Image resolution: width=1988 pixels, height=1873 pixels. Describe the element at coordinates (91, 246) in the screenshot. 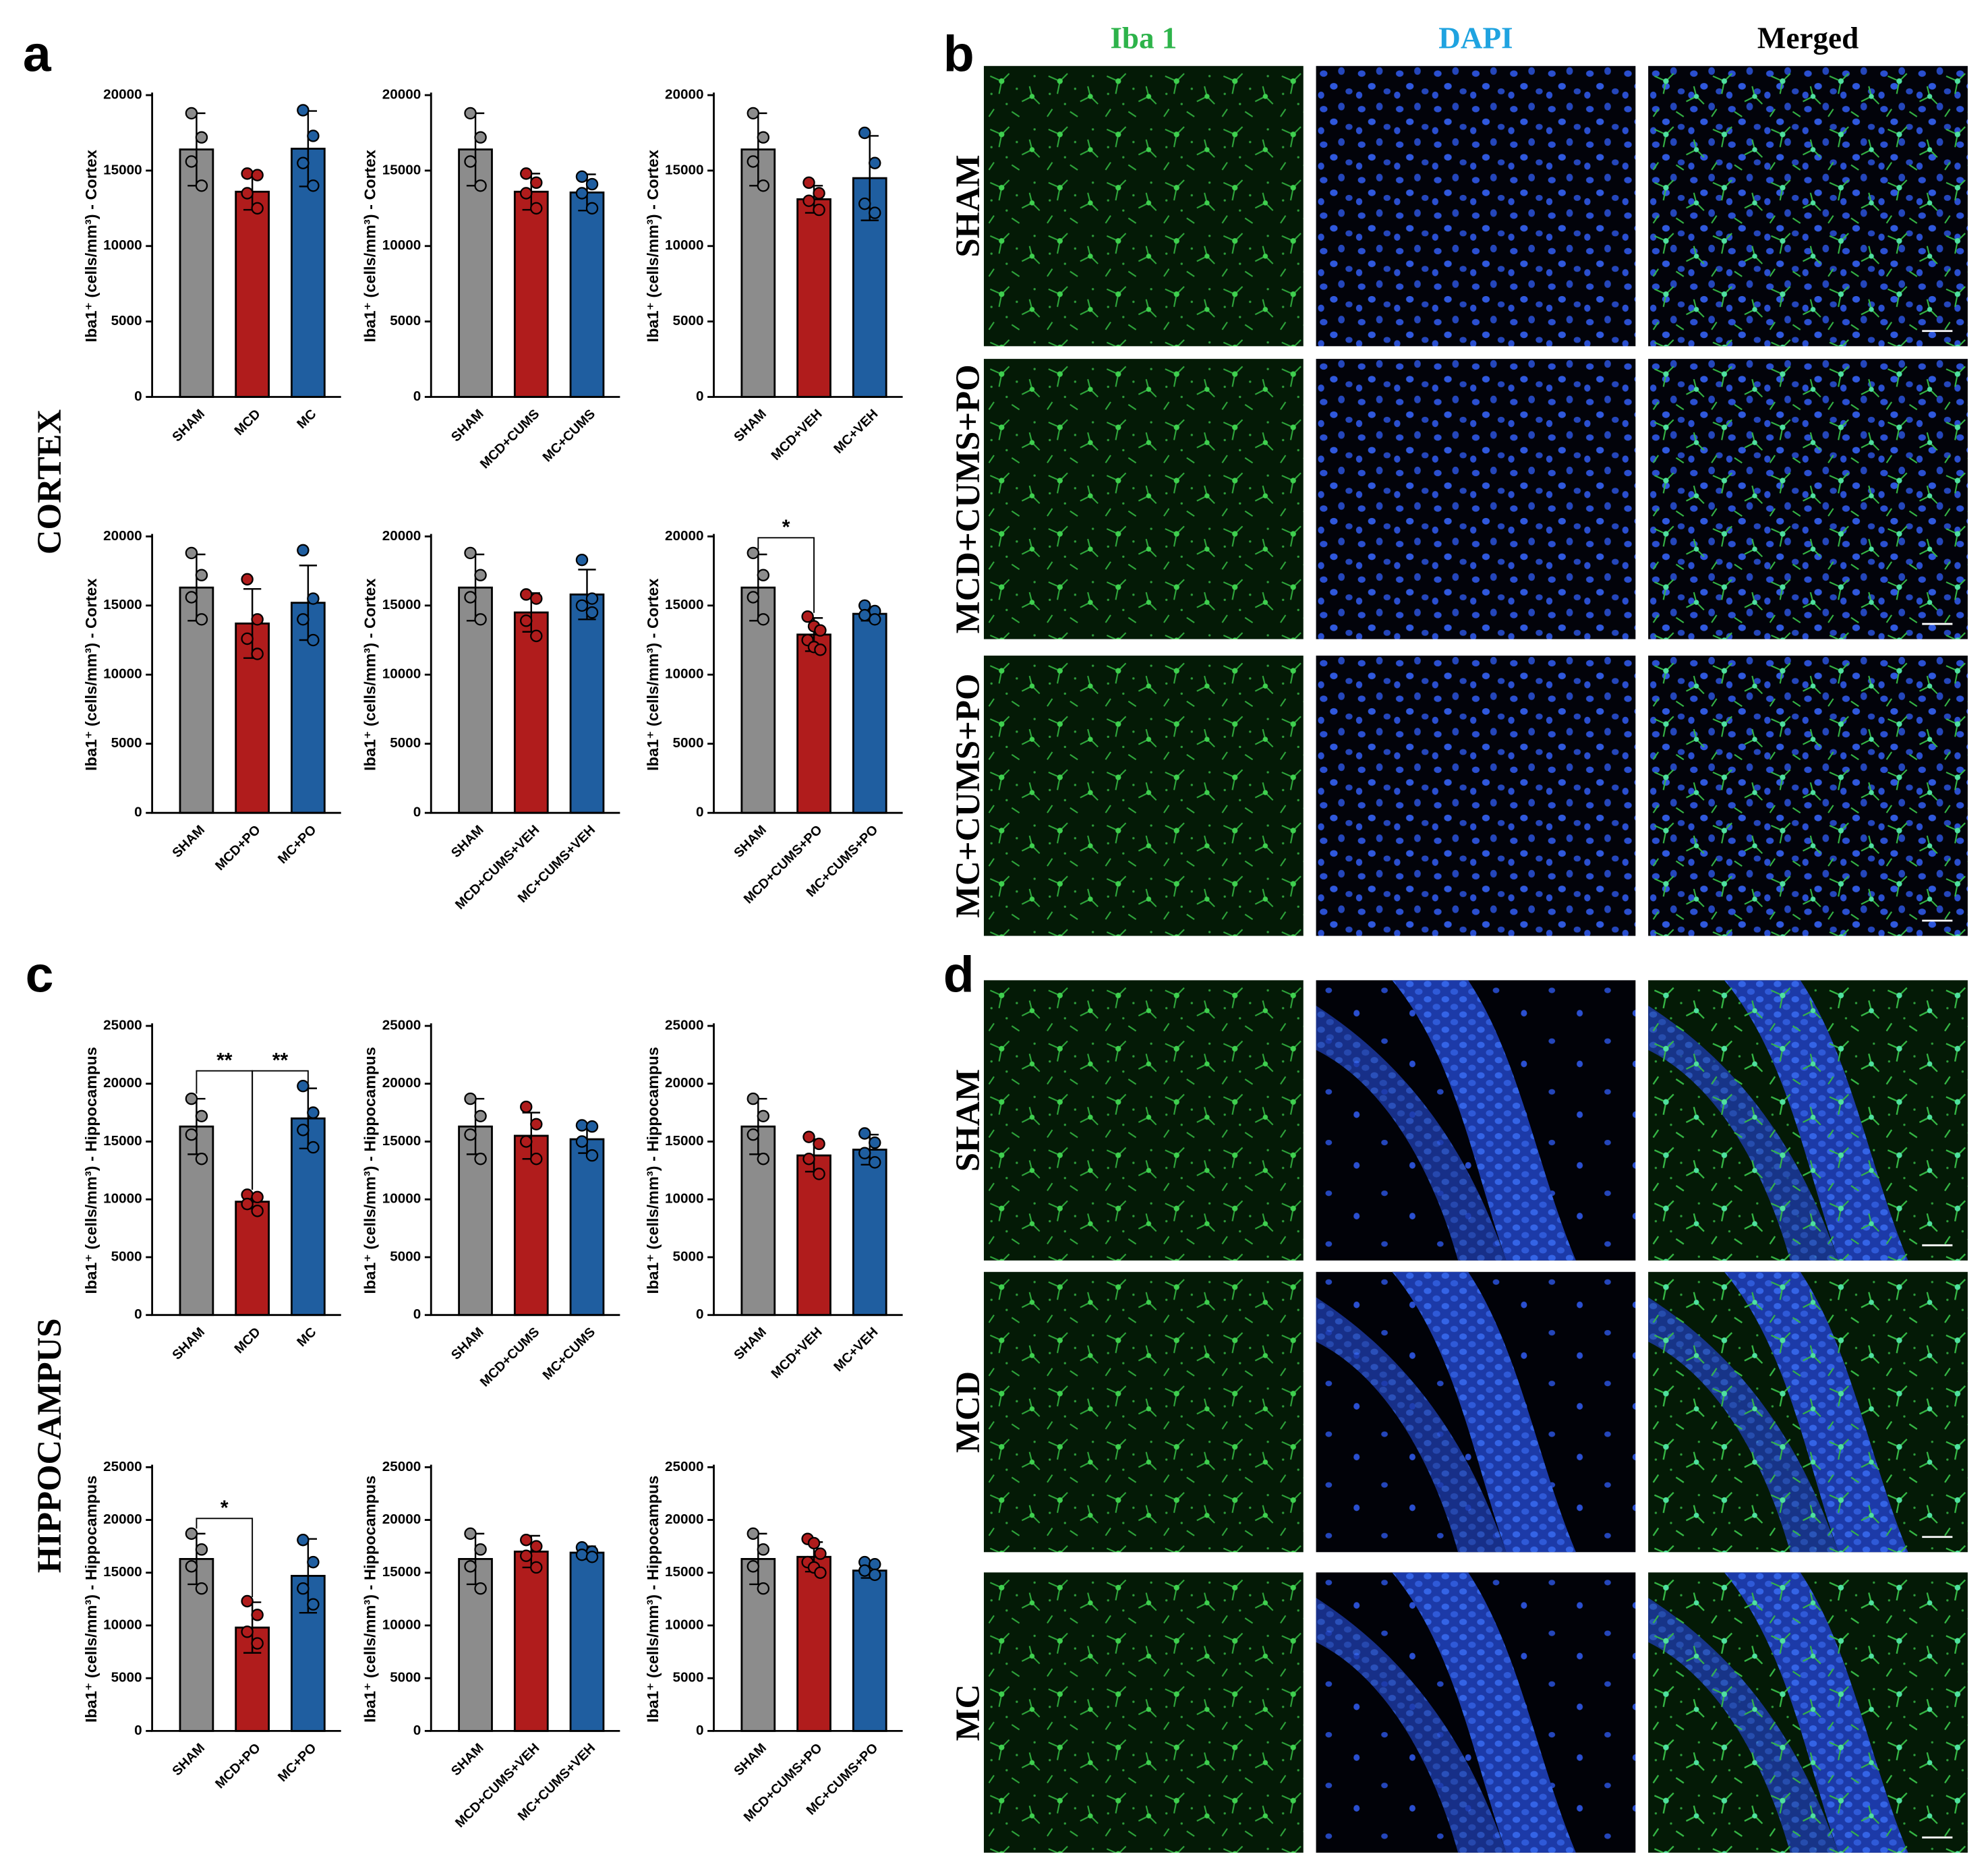

I see `y-axis-label: Iba1⁺ (cells/mm³) - Cortex` at that location.